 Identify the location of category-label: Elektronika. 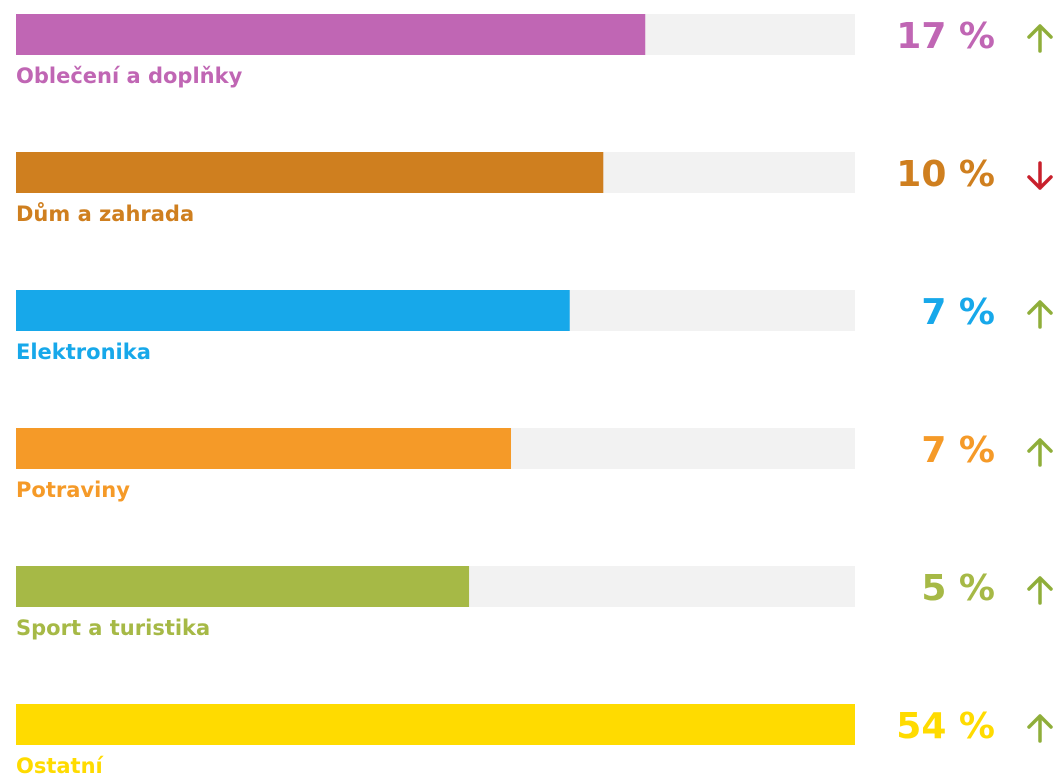
(83, 352).